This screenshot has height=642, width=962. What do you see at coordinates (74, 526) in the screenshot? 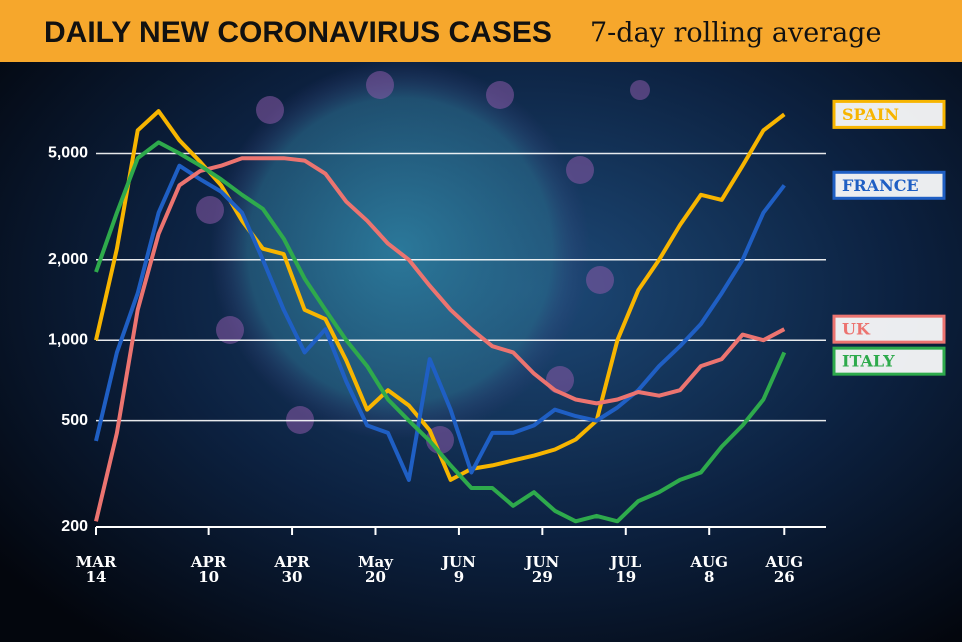
I see `y-tick-label: 200` at bounding box center [74, 526].